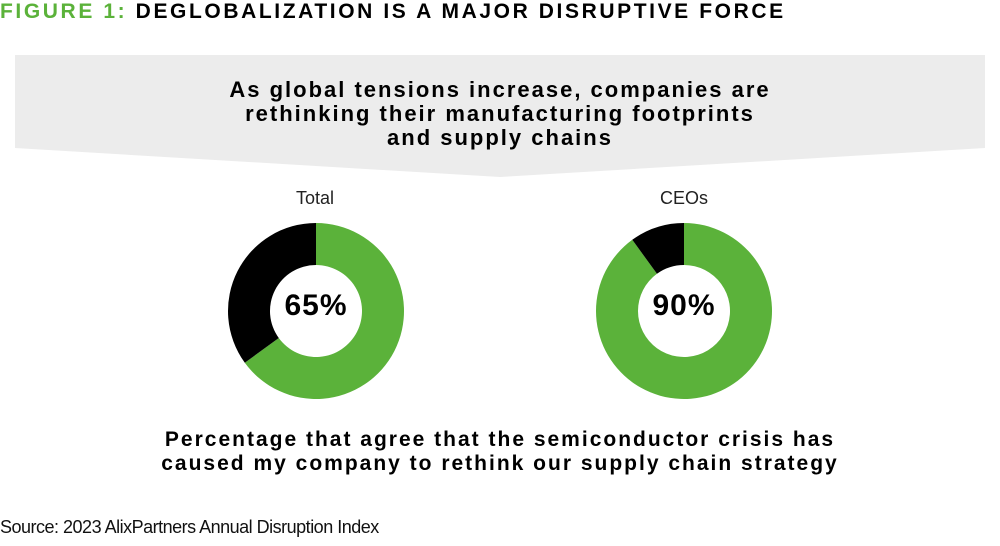  I want to click on center-value-ceos: 90%, so click(684, 305).